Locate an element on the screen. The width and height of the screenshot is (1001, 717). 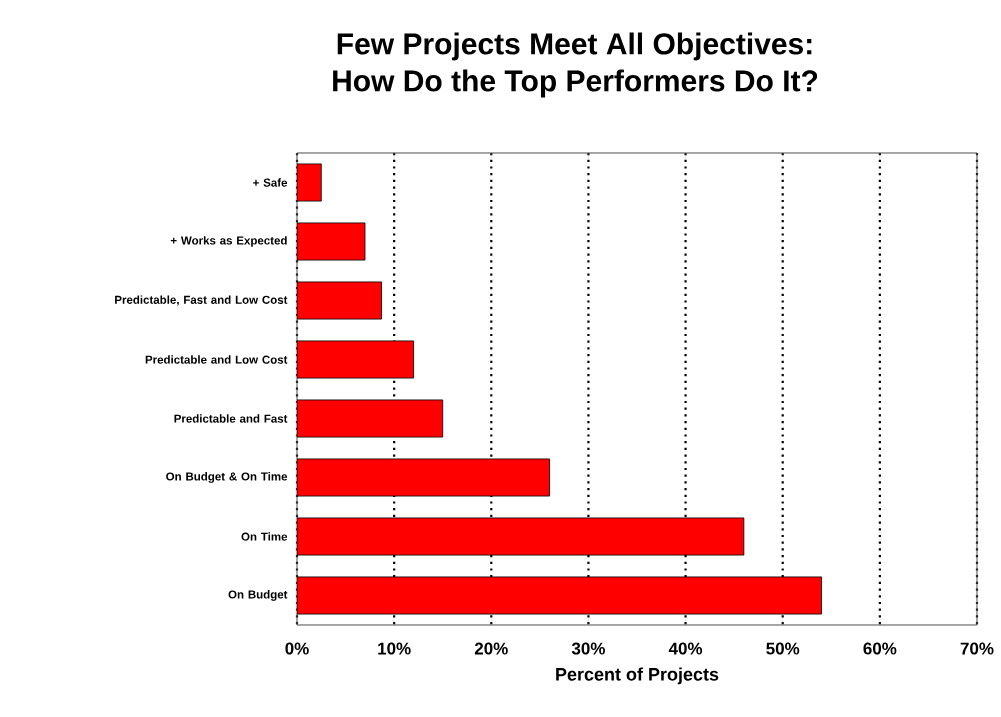
y-tick-label: + Safe is located at coordinates (270, 182).